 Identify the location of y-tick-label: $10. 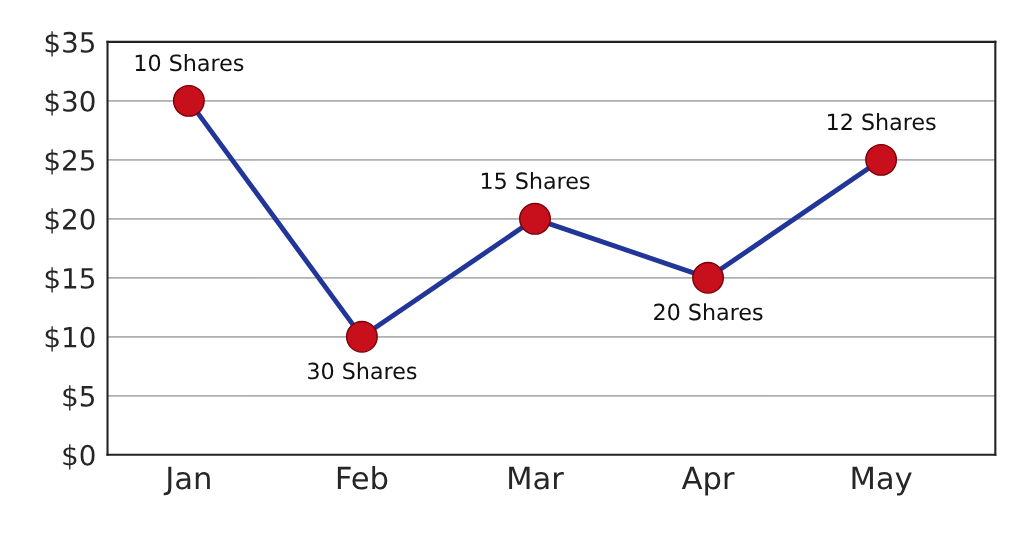
(70, 339).